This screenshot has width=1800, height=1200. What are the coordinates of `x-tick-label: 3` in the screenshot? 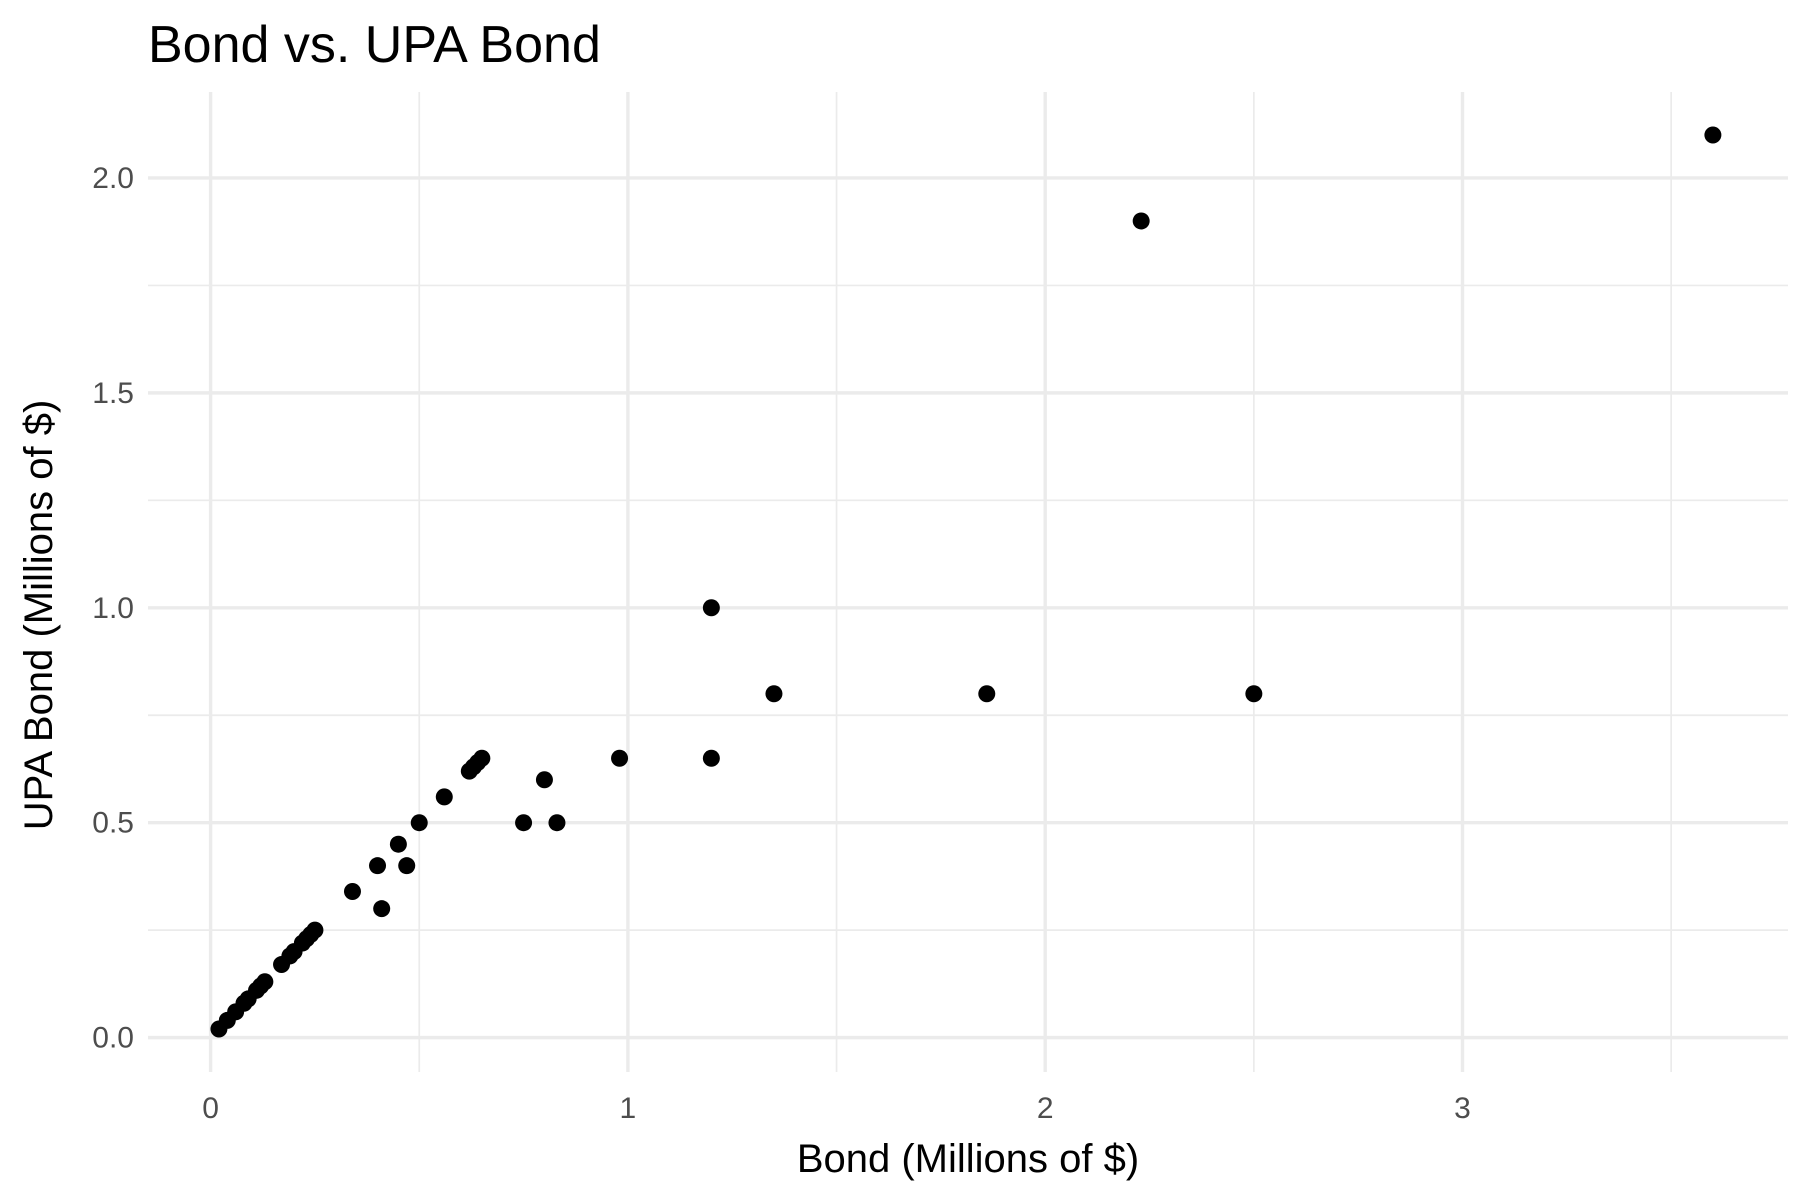 It's located at (1462, 1108).